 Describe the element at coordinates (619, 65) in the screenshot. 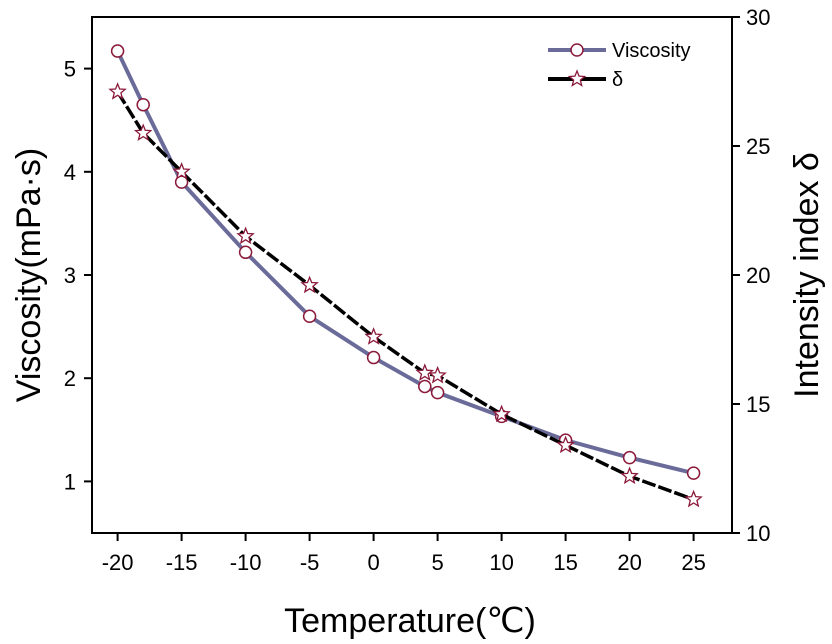

I see `legend: Viscosity δ` at that location.